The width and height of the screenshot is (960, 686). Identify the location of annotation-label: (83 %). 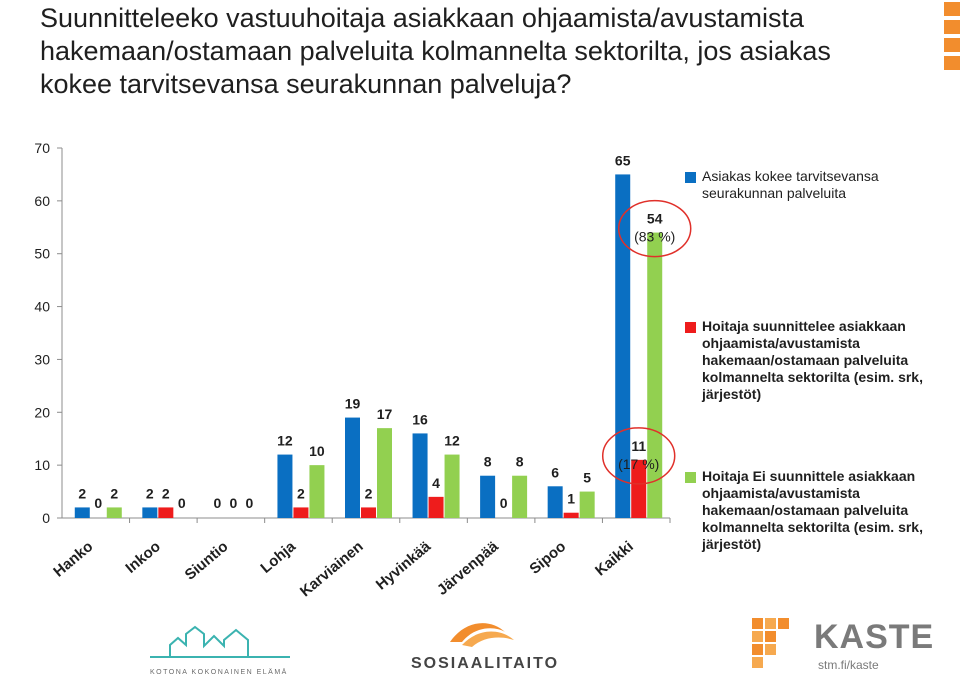
(654, 237).